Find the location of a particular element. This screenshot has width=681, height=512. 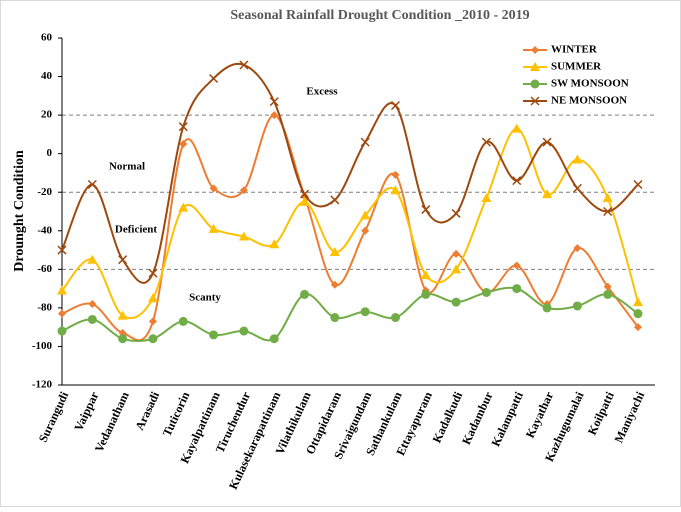

y-tick-label: -40 is located at coordinates (44, 230).